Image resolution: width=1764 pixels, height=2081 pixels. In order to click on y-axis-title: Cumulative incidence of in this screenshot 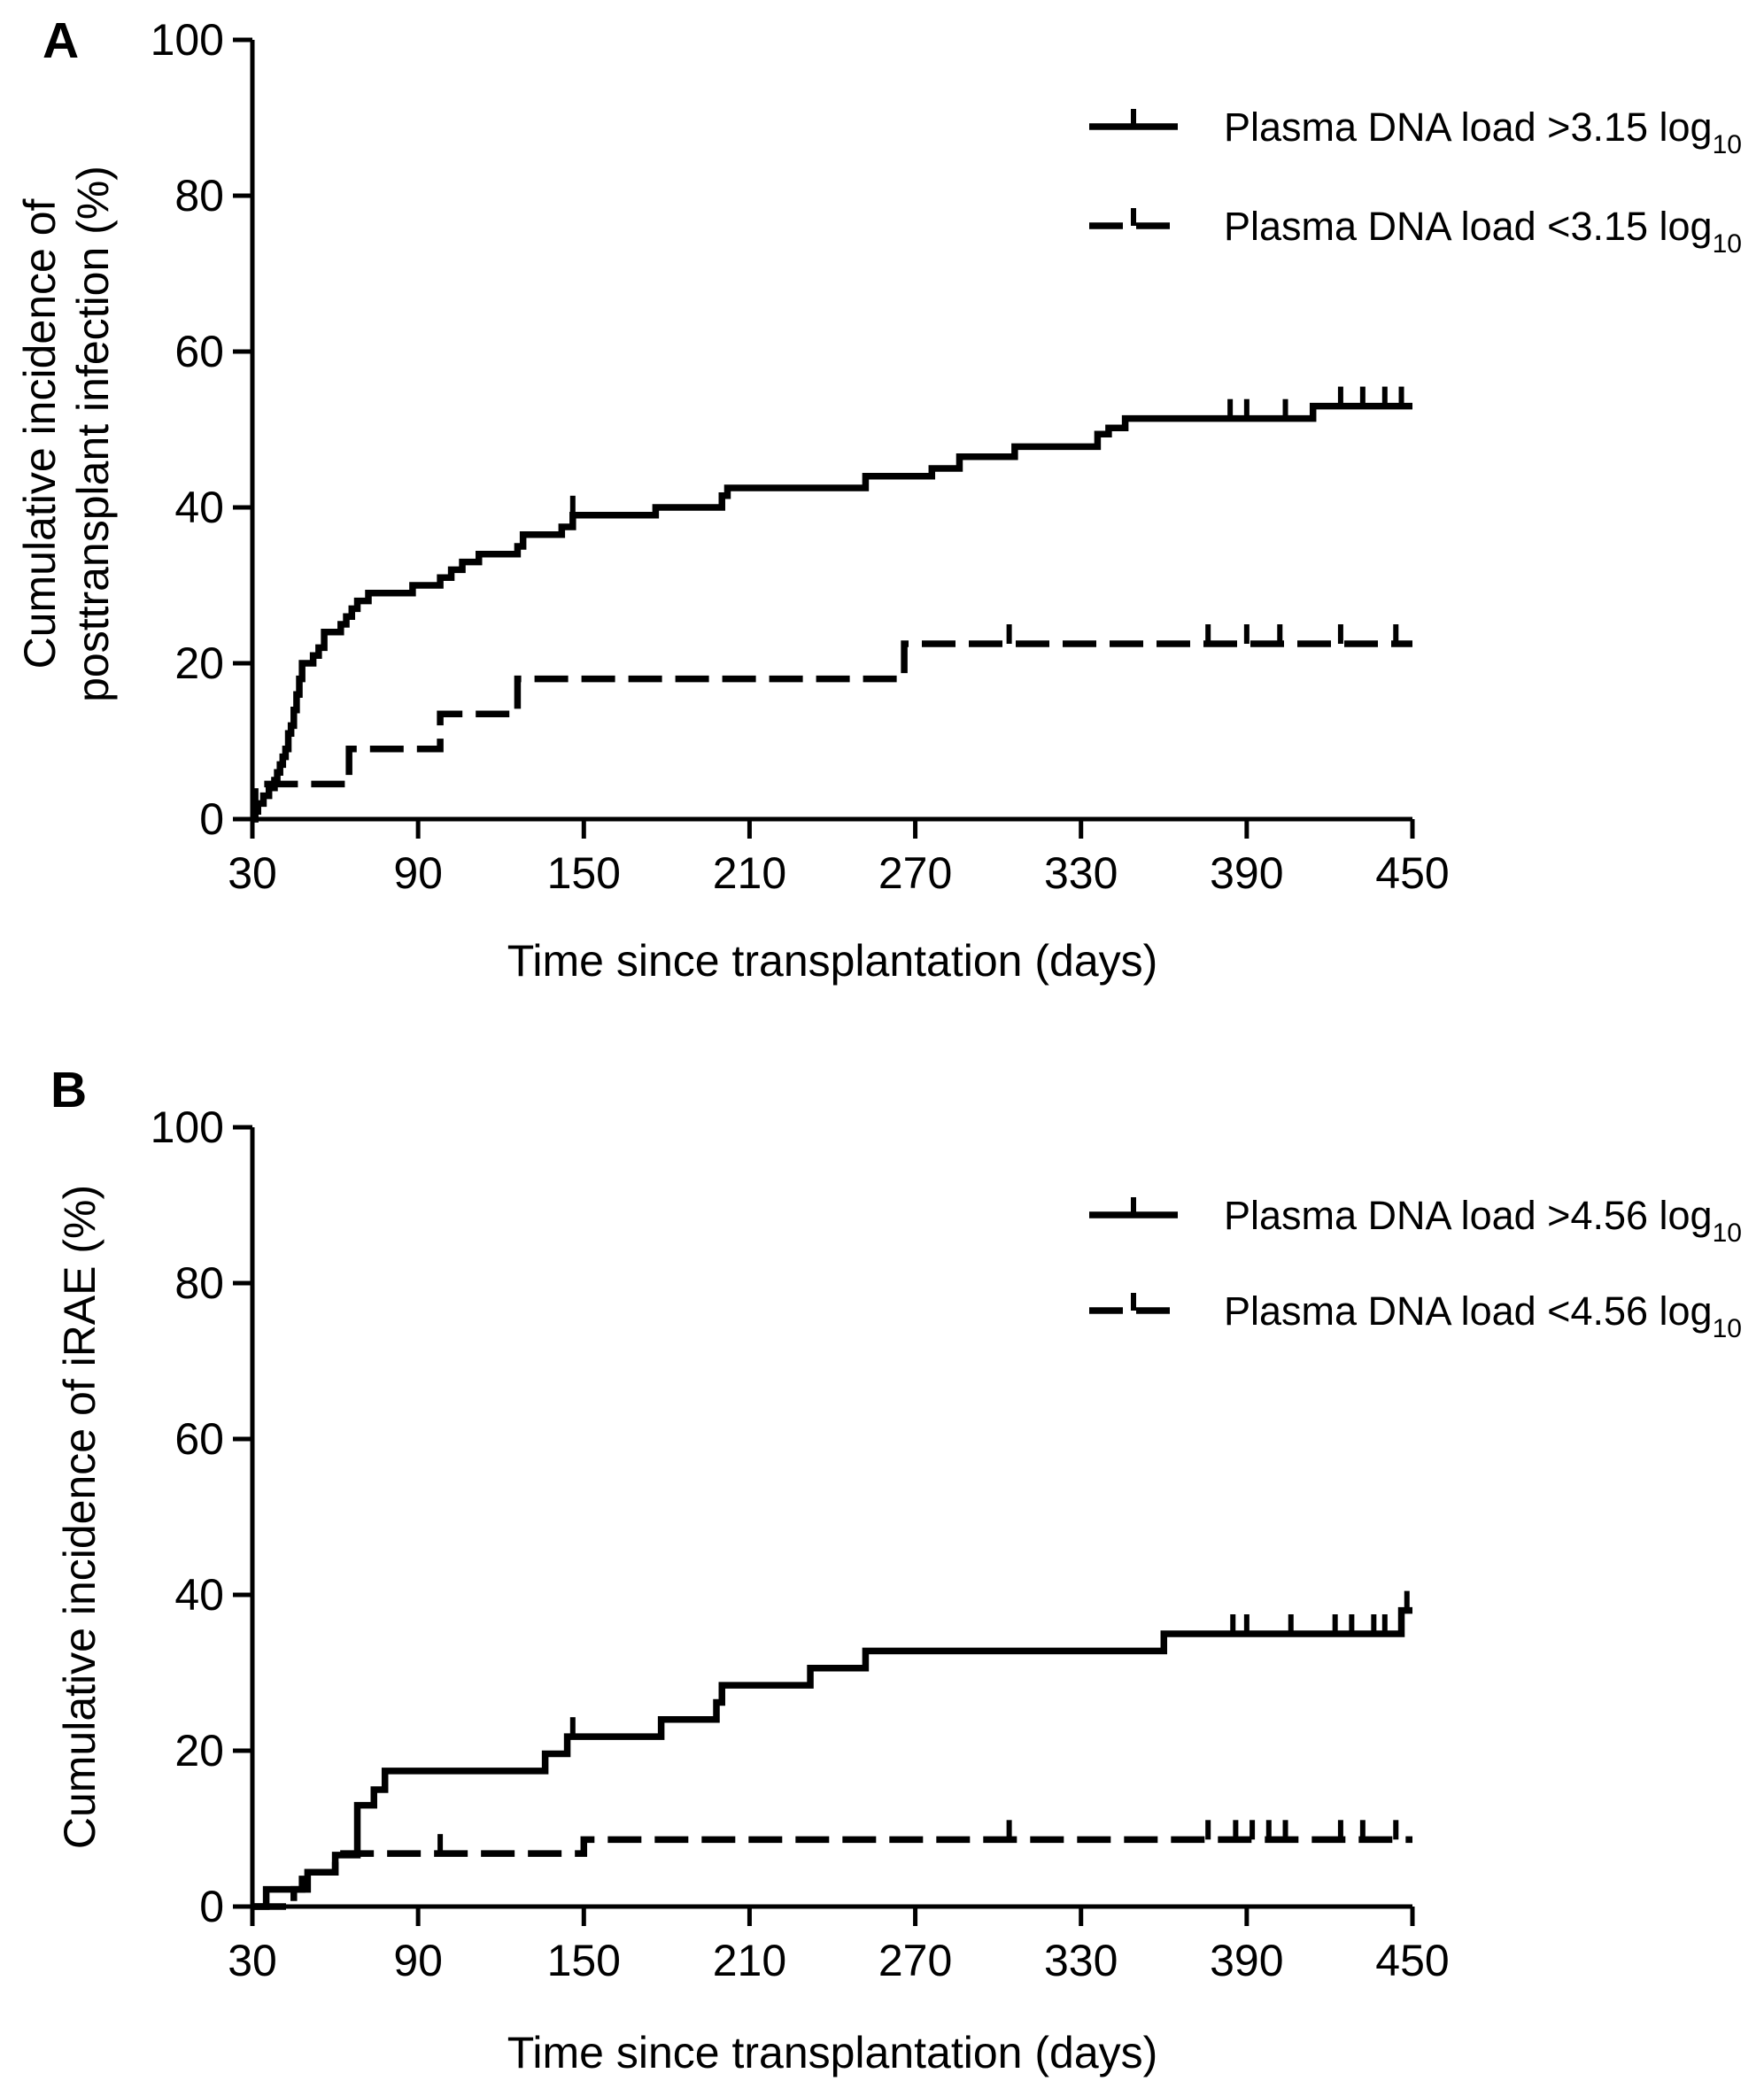, I will do `click(40, 433)`.